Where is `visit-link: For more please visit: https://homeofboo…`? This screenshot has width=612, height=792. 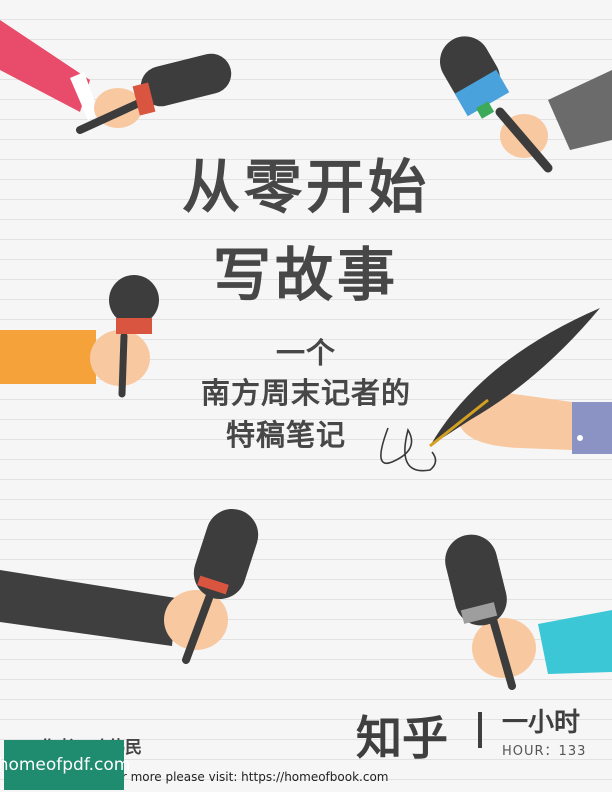
visit-link: For more please visit: https://homeofboo… is located at coordinates (248, 777).